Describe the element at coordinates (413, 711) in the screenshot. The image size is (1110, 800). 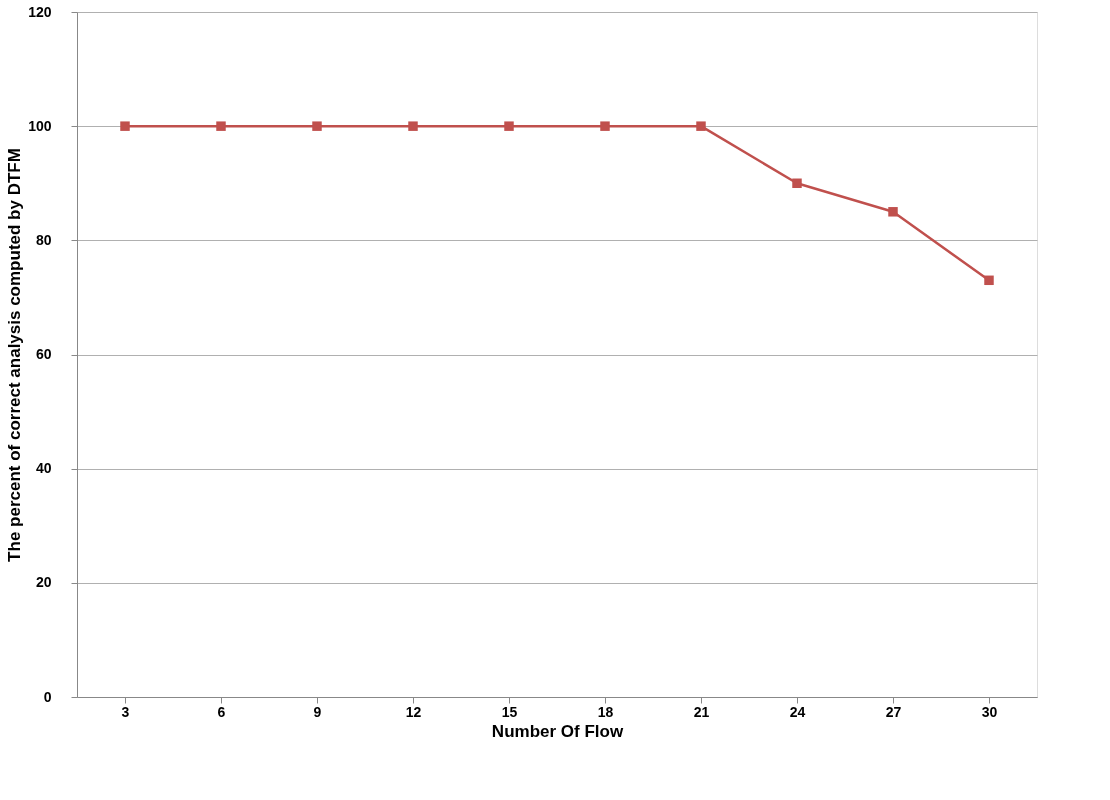
I see `x-tick-label: 12` at that location.